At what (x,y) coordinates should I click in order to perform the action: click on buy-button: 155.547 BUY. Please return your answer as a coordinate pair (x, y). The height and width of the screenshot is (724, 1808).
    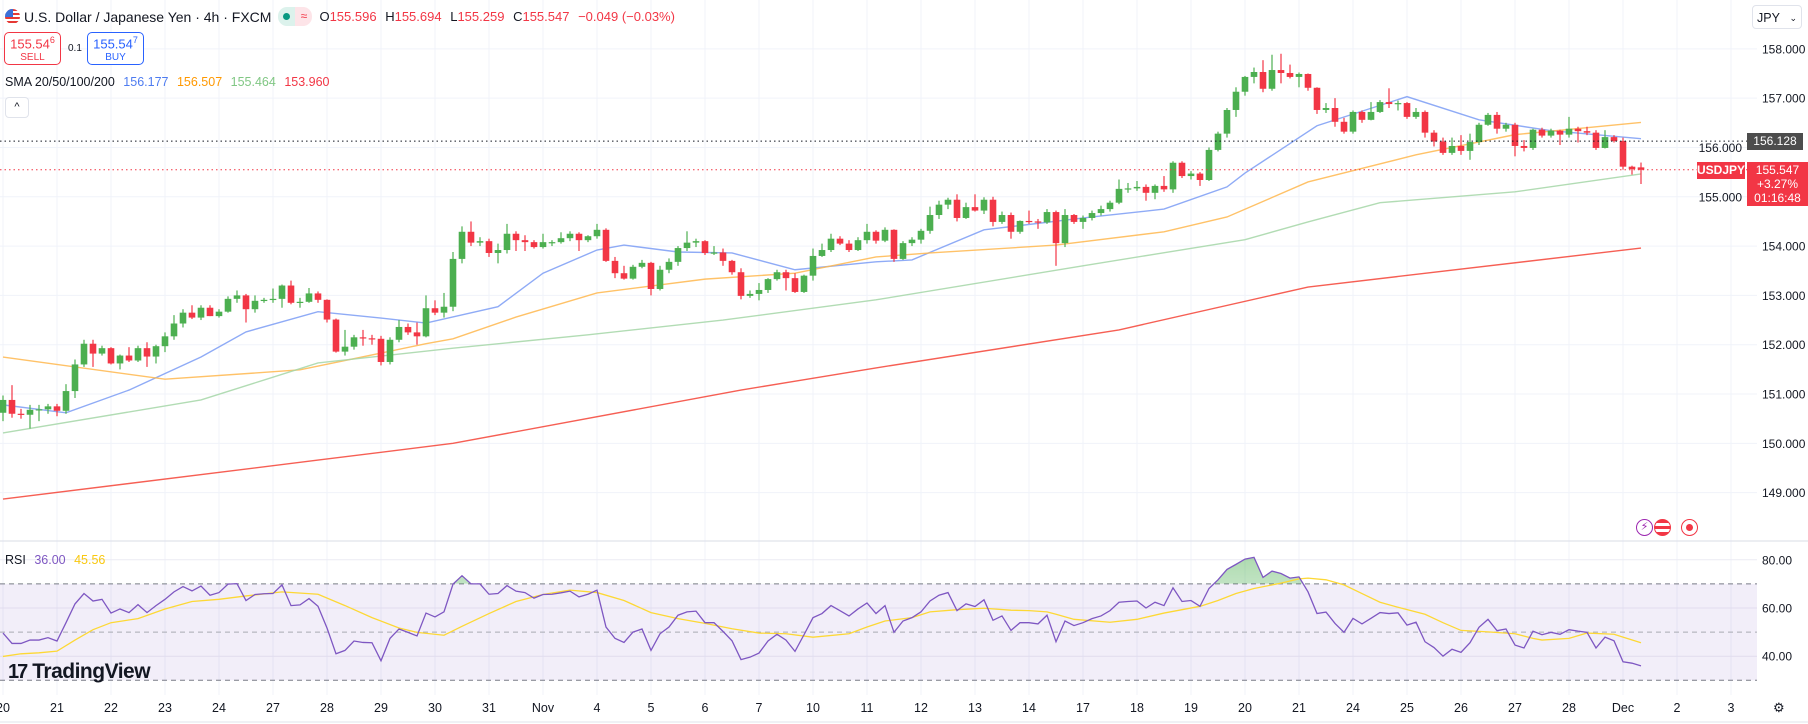
    Looking at the image, I should click on (115, 48).